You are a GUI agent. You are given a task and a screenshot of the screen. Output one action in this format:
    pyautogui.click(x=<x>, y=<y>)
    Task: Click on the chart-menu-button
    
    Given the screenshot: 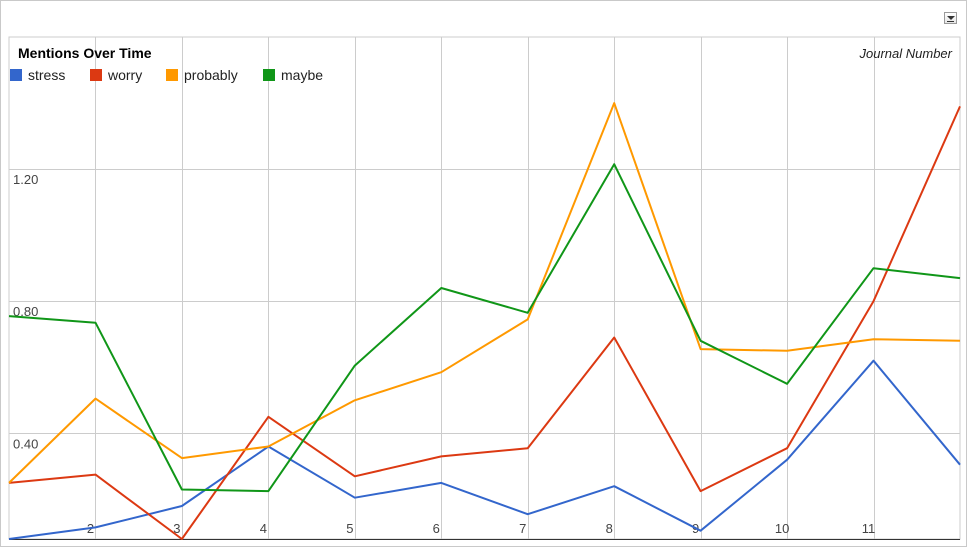 What is the action you would take?
    pyautogui.click(x=950, y=18)
    